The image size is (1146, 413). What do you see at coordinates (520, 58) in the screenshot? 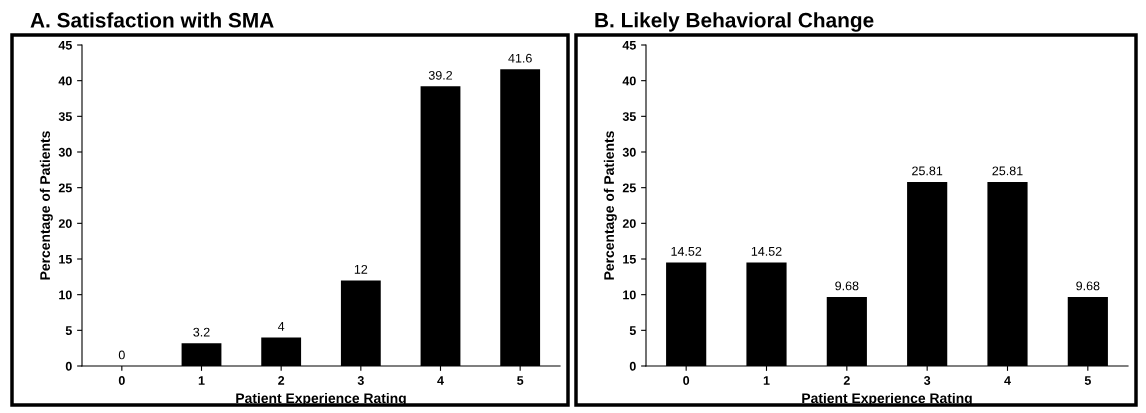
I see `data-label: 41.6` at bounding box center [520, 58].